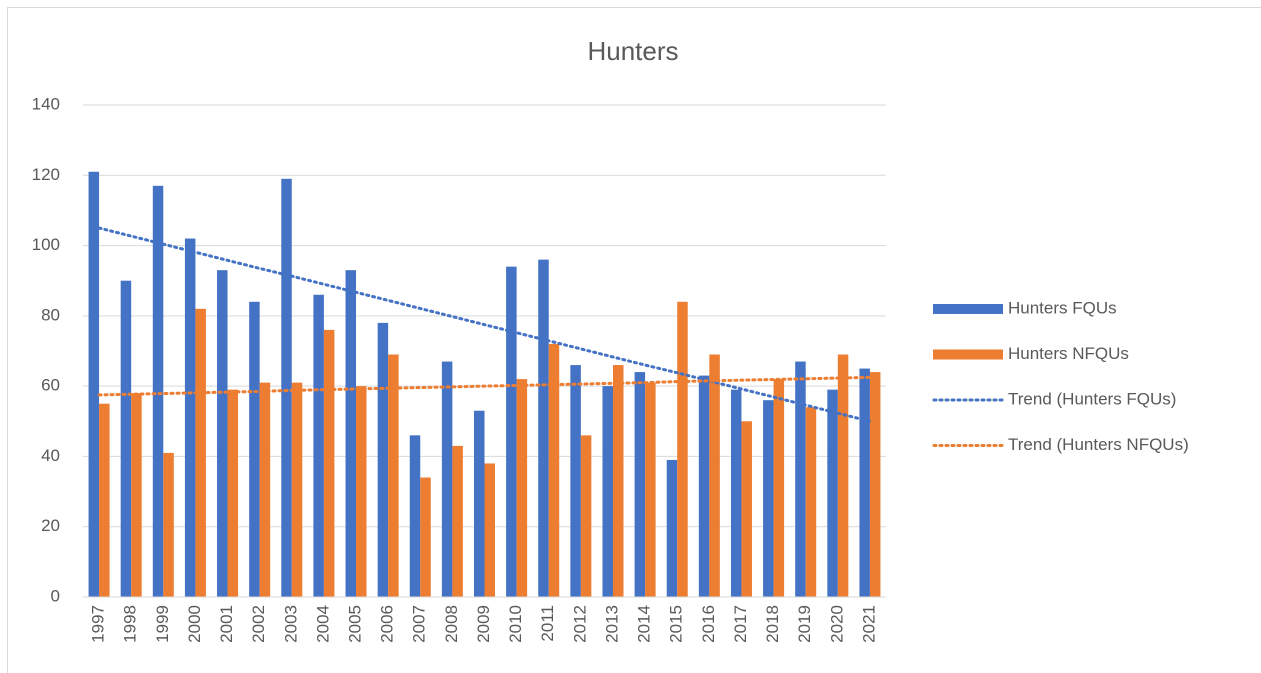  Describe the element at coordinates (50, 455) in the screenshot. I see `y-tick-label: 40` at that location.